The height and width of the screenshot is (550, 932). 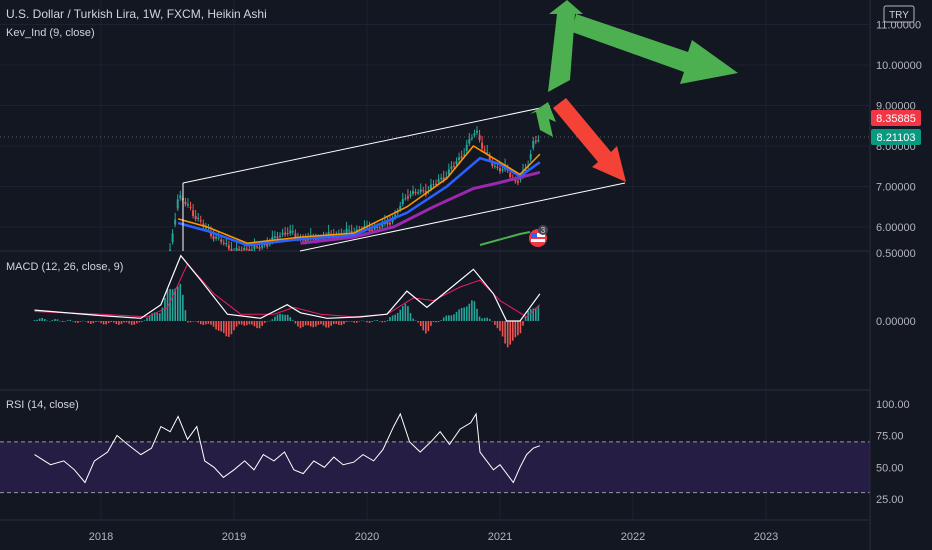 I want to click on rsi-title: RSI (14, close), so click(x=42, y=405).